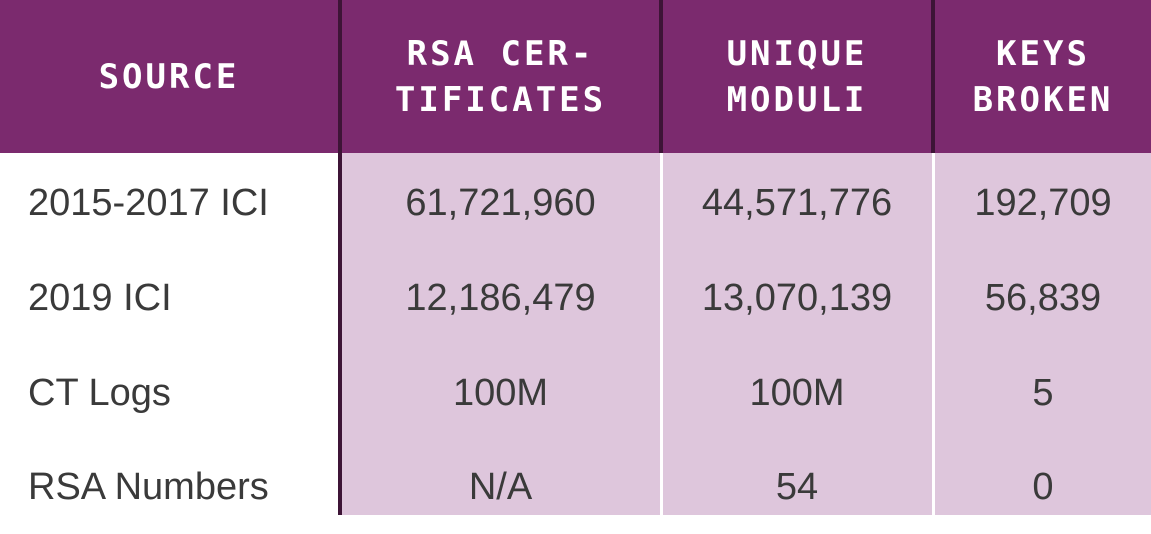 This screenshot has width=1151, height=534. What do you see at coordinates (169, 76) in the screenshot?
I see `header-source: SOURCE` at bounding box center [169, 76].